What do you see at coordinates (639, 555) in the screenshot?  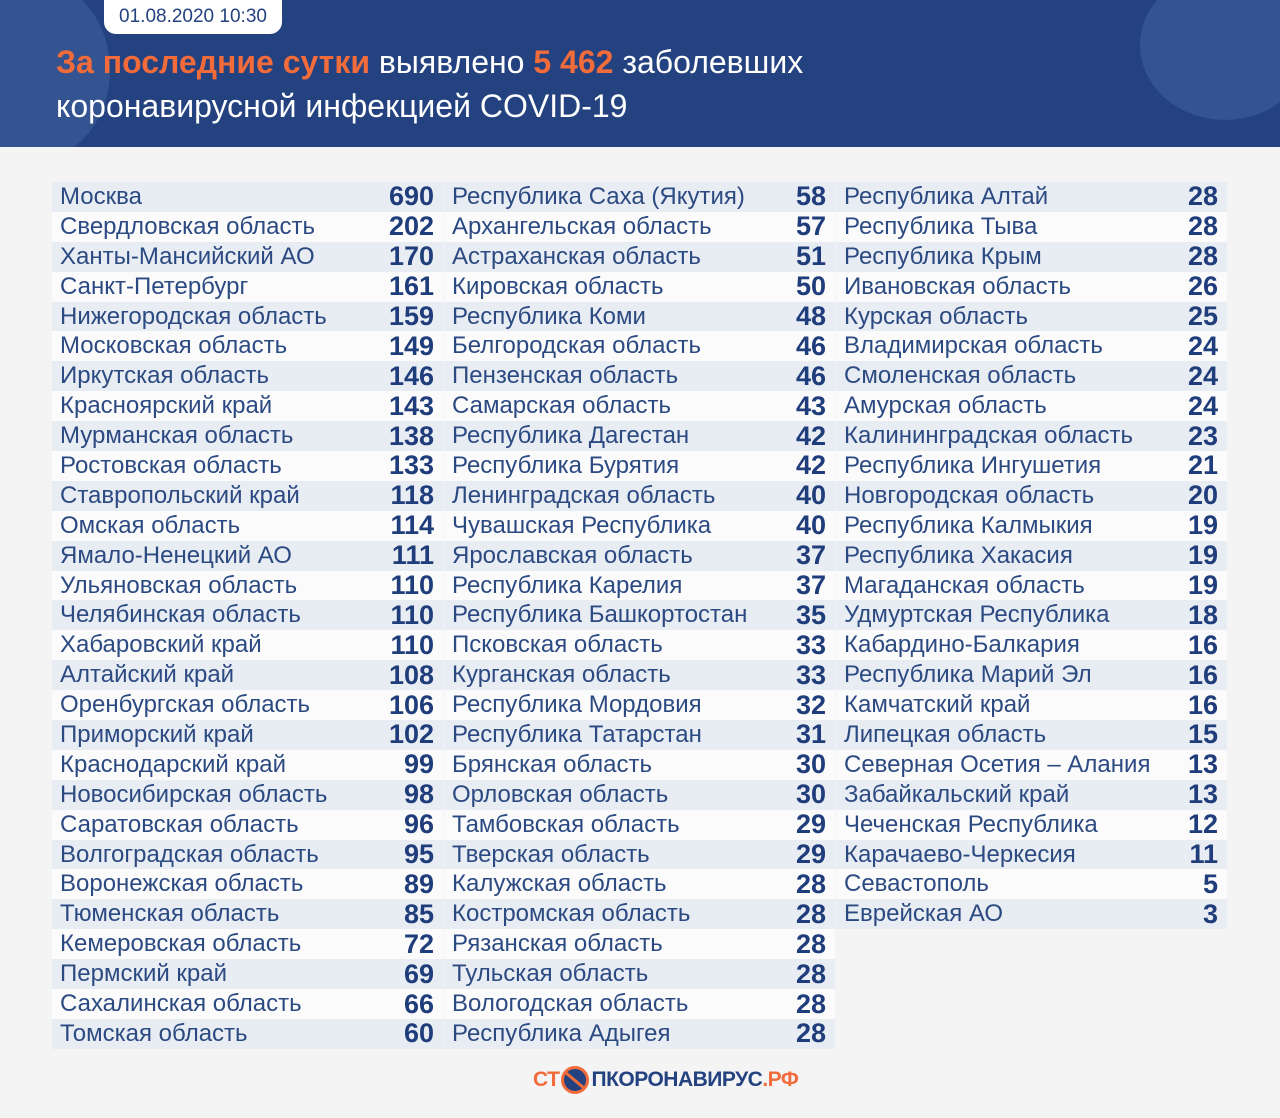 I see `table-row: Ярославская область 37` at bounding box center [639, 555].